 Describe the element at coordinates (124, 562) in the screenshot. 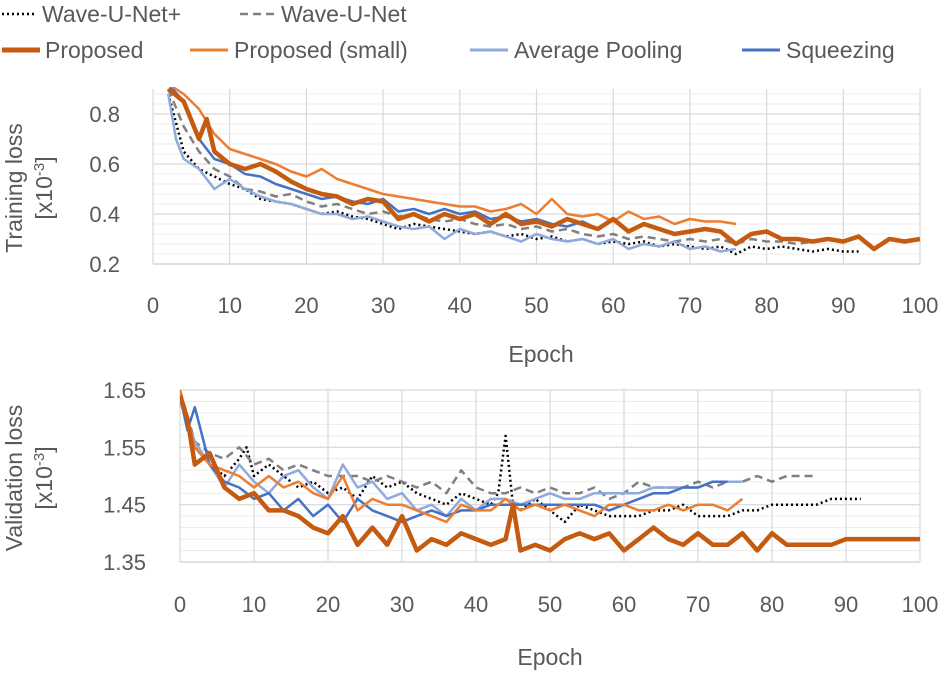

I see `y-tick-label: 1.35` at that location.